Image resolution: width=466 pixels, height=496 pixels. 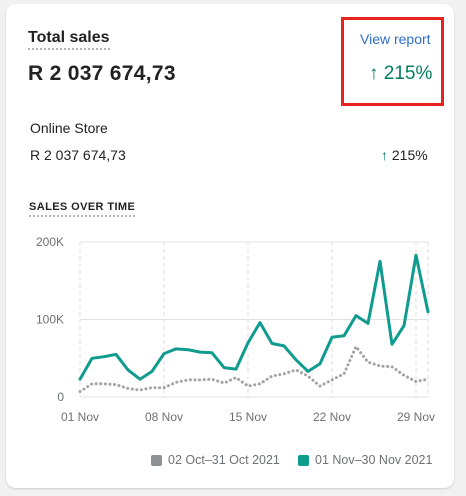 What do you see at coordinates (395, 39) in the screenshot?
I see `view-report-link: View report` at bounding box center [395, 39].